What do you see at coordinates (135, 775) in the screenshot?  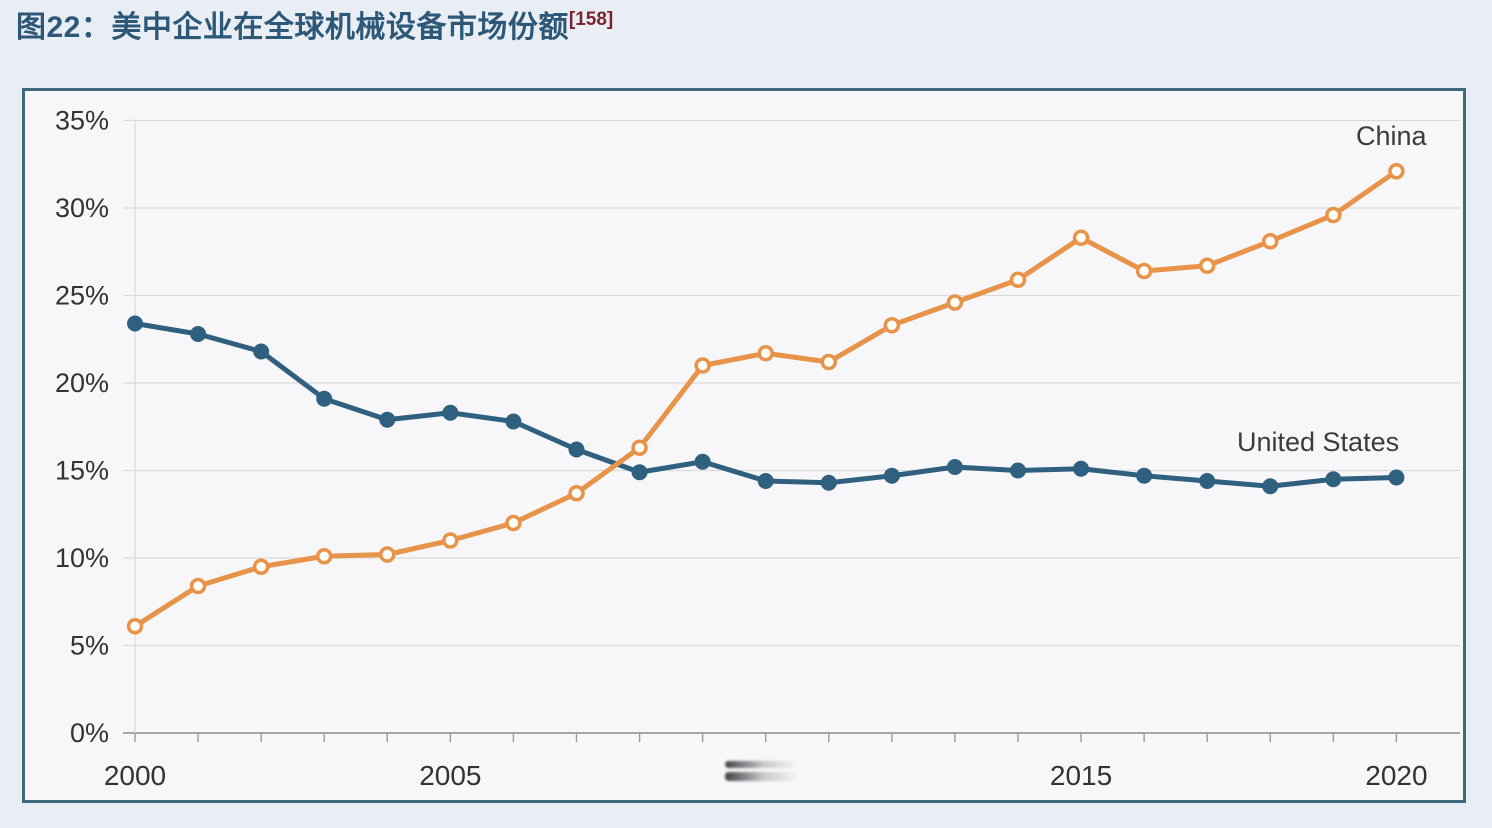 I see `x-tick-label: 2000` at bounding box center [135, 775].